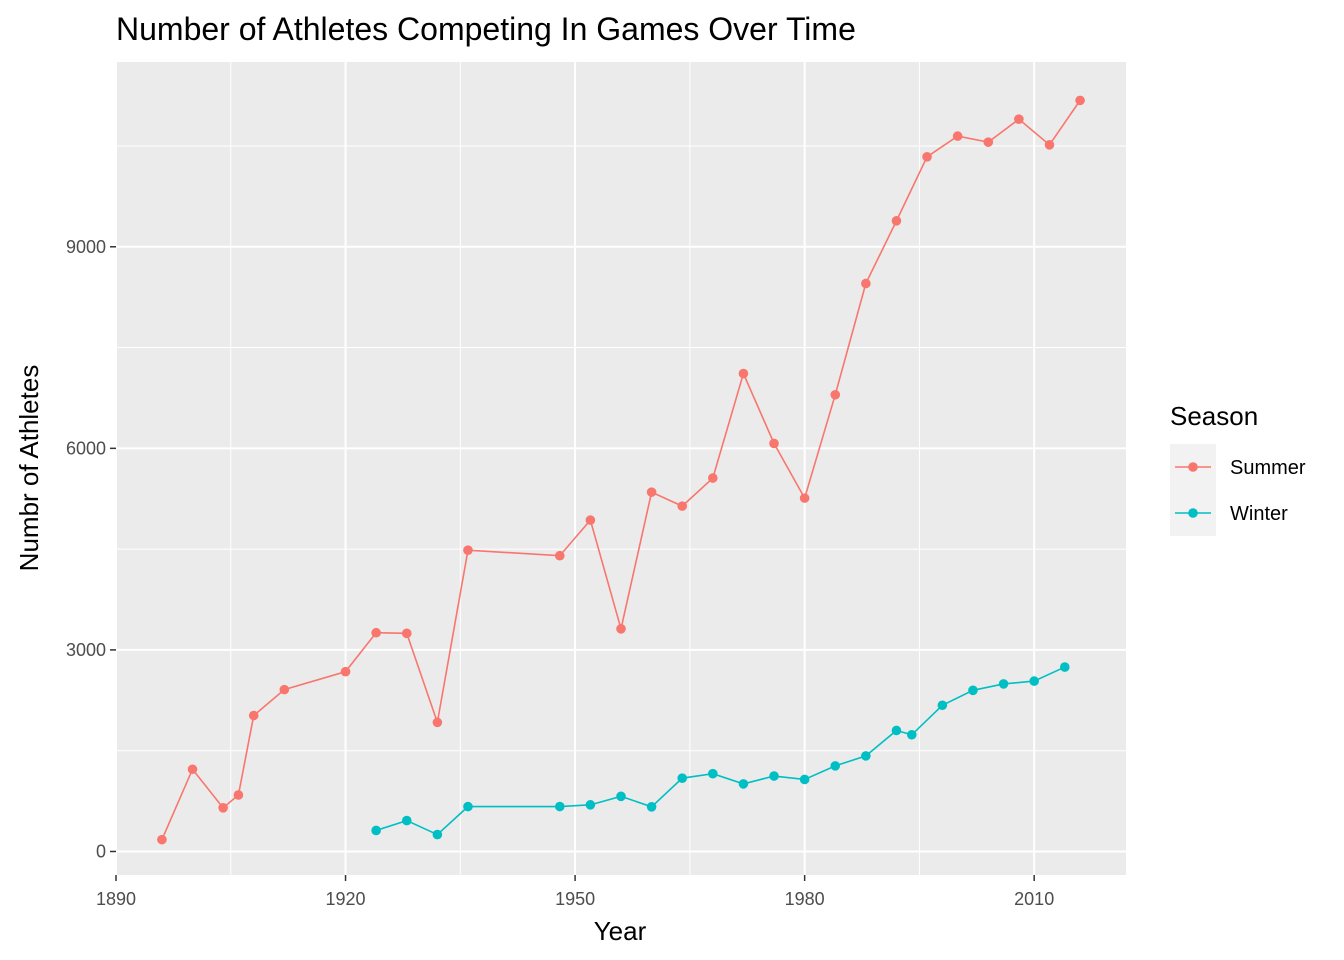 Image resolution: width=1344 pixels, height=960 pixels. Describe the element at coordinates (86, 448) in the screenshot. I see `y-tick-label: 6000` at that location.